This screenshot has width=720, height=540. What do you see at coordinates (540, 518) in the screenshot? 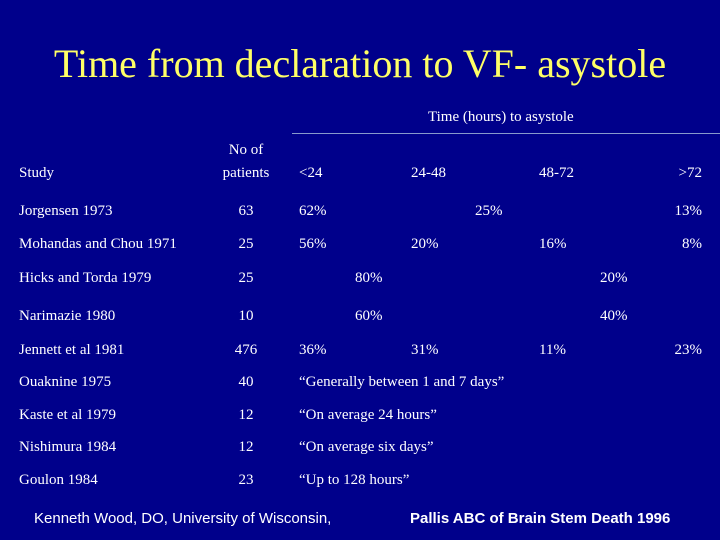
I see `footer-source: Pallis ABC of Brain Stem Death 1996` at bounding box center [540, 518].